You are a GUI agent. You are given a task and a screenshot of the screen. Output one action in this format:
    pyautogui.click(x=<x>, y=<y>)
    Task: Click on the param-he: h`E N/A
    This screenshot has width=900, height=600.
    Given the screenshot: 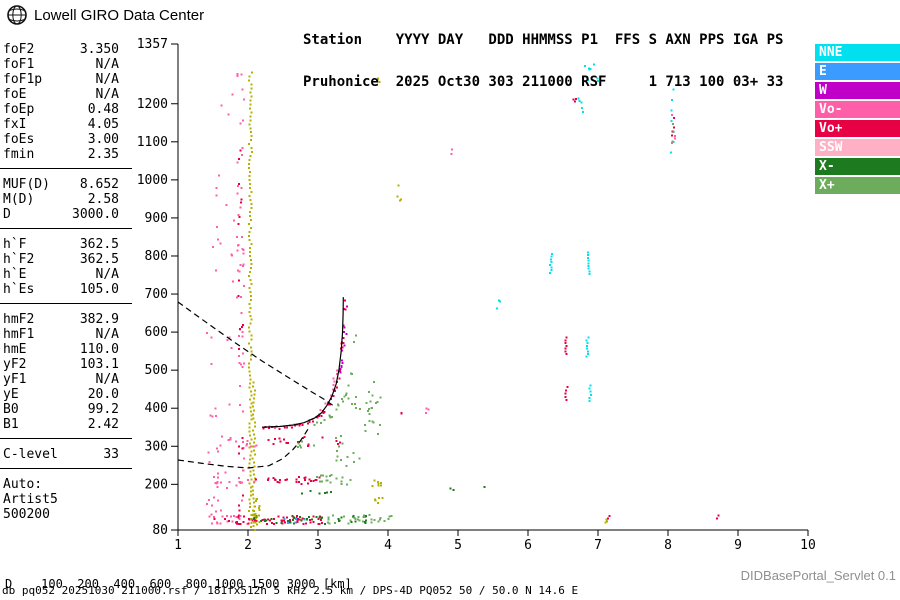 What is the action you would take?
    pyautogui.click(x=61, y=274)
    